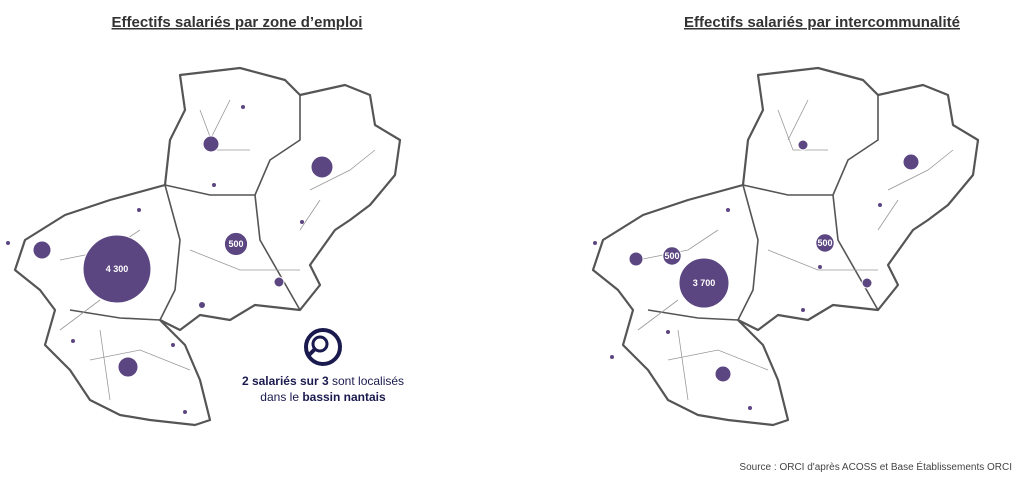 The image size is (1024, 484). What do you see at coordinates (281, 397) in the screenshot?
I see `callout-text: dans le` at bounding box center [281, 397].